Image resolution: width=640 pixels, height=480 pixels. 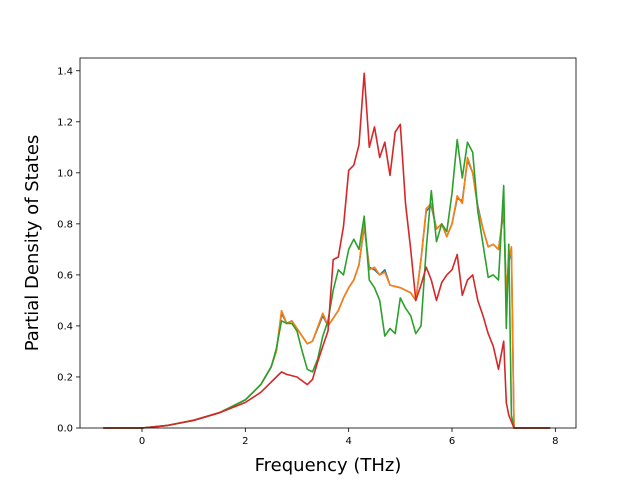 I want to click on y-tick-label: 0.4, so click(x=65, y=326).